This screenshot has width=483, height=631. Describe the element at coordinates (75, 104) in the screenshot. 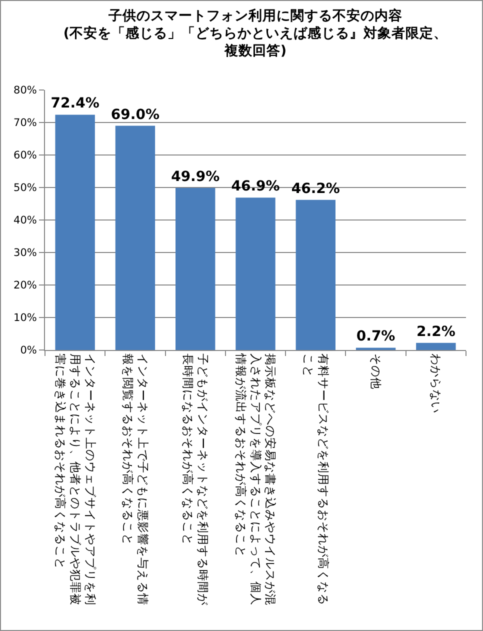

I see `data-label: 72.4%` at that location.